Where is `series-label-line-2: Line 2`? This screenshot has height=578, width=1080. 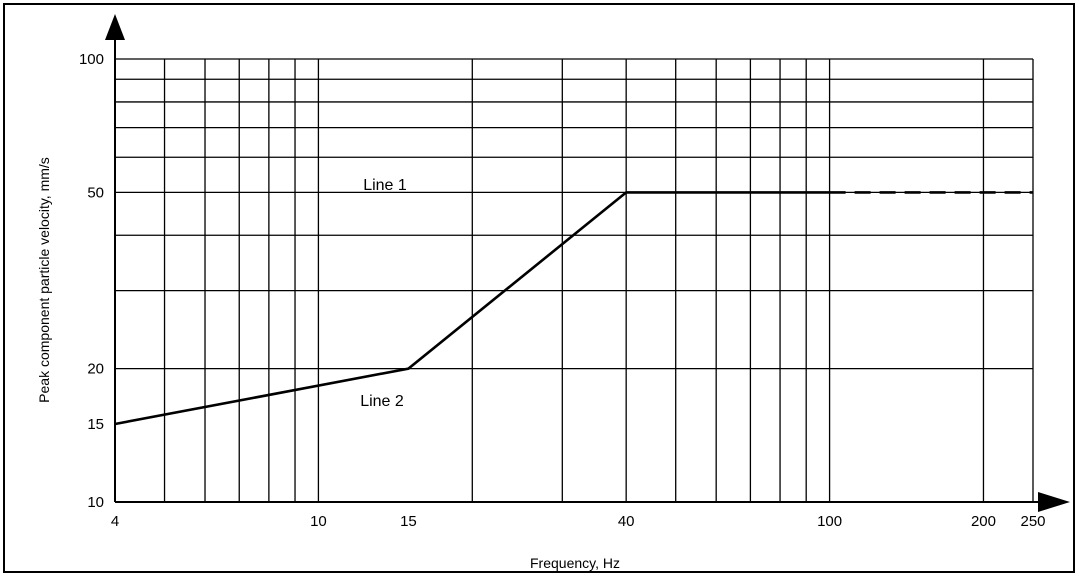 series-label-line-2: Line 2 is located at coordinates (382, 401).